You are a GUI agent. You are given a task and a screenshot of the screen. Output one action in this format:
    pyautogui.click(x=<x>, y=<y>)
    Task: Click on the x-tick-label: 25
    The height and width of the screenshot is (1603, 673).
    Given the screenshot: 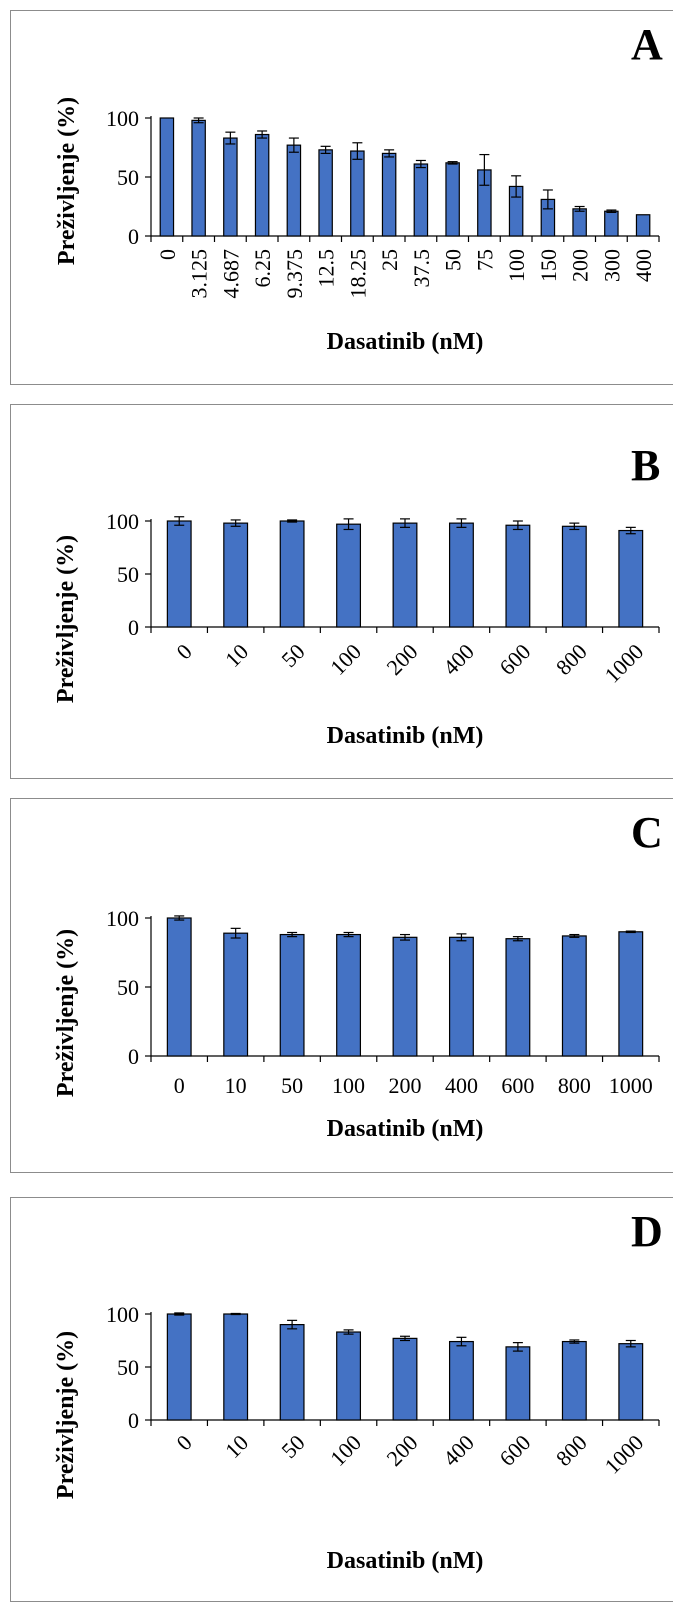 What is the action you would take?
    pyautogui.click(x=389, y=260)
    